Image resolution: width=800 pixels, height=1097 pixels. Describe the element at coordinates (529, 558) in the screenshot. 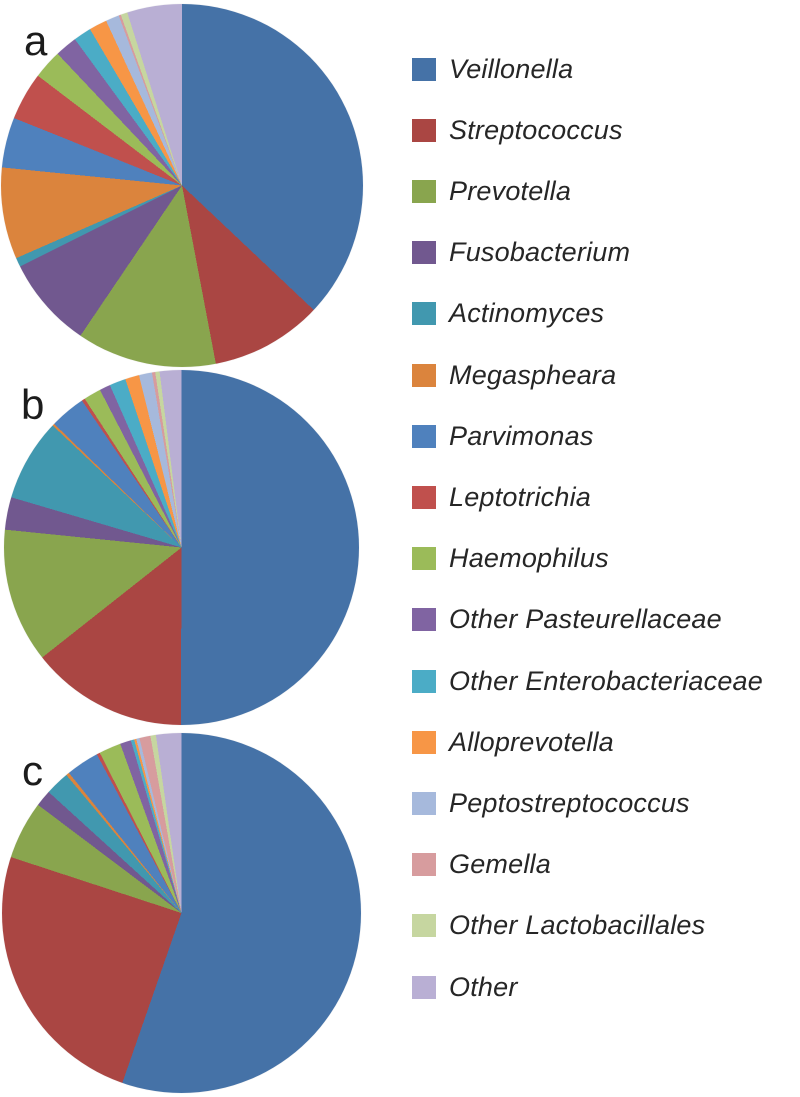

I see `legend-label: Haemophilus` at that location.